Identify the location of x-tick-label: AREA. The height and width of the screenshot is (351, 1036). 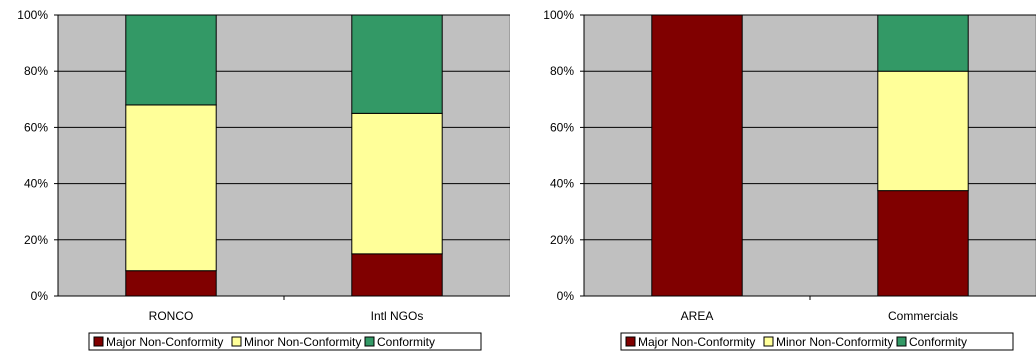
(697, 316).